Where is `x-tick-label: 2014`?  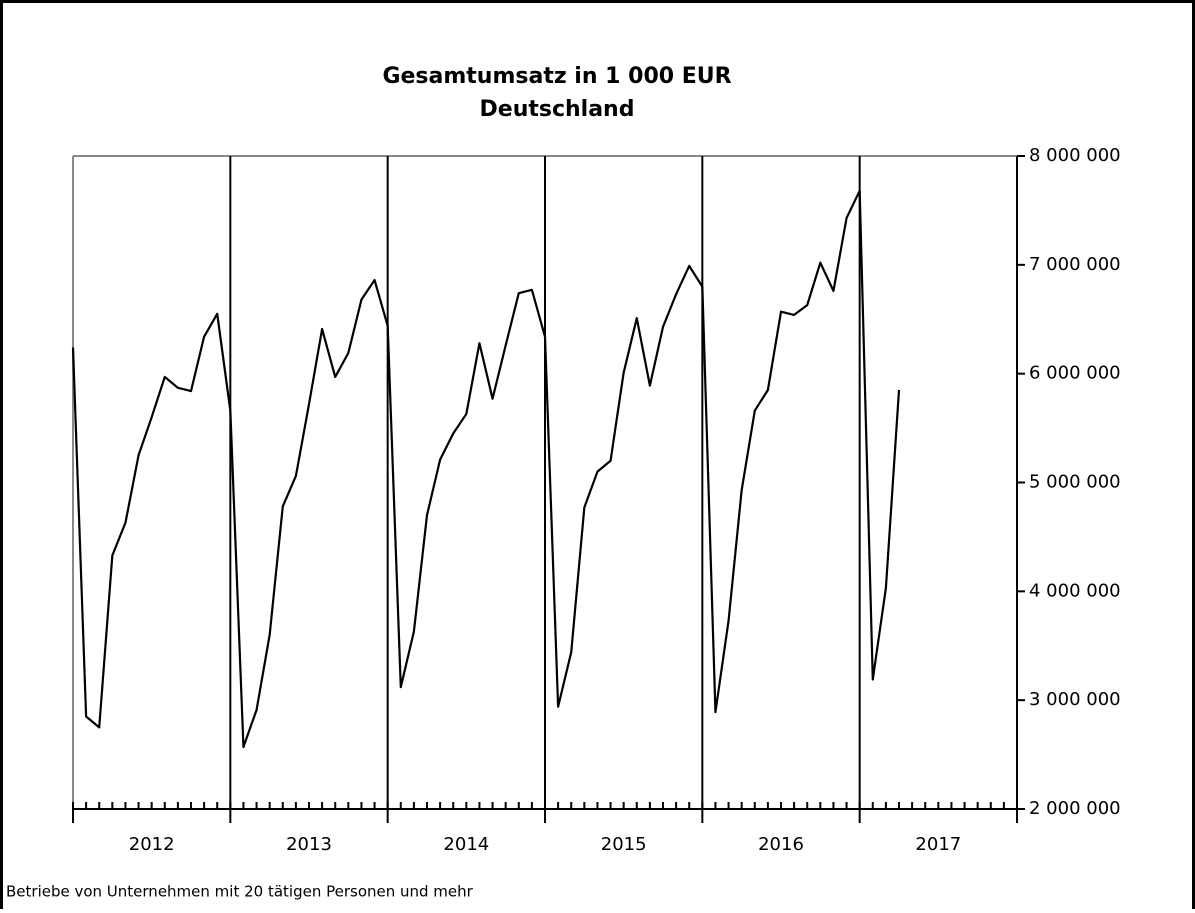
x-tick-label: 2014 is located at coordinates (466, 844).